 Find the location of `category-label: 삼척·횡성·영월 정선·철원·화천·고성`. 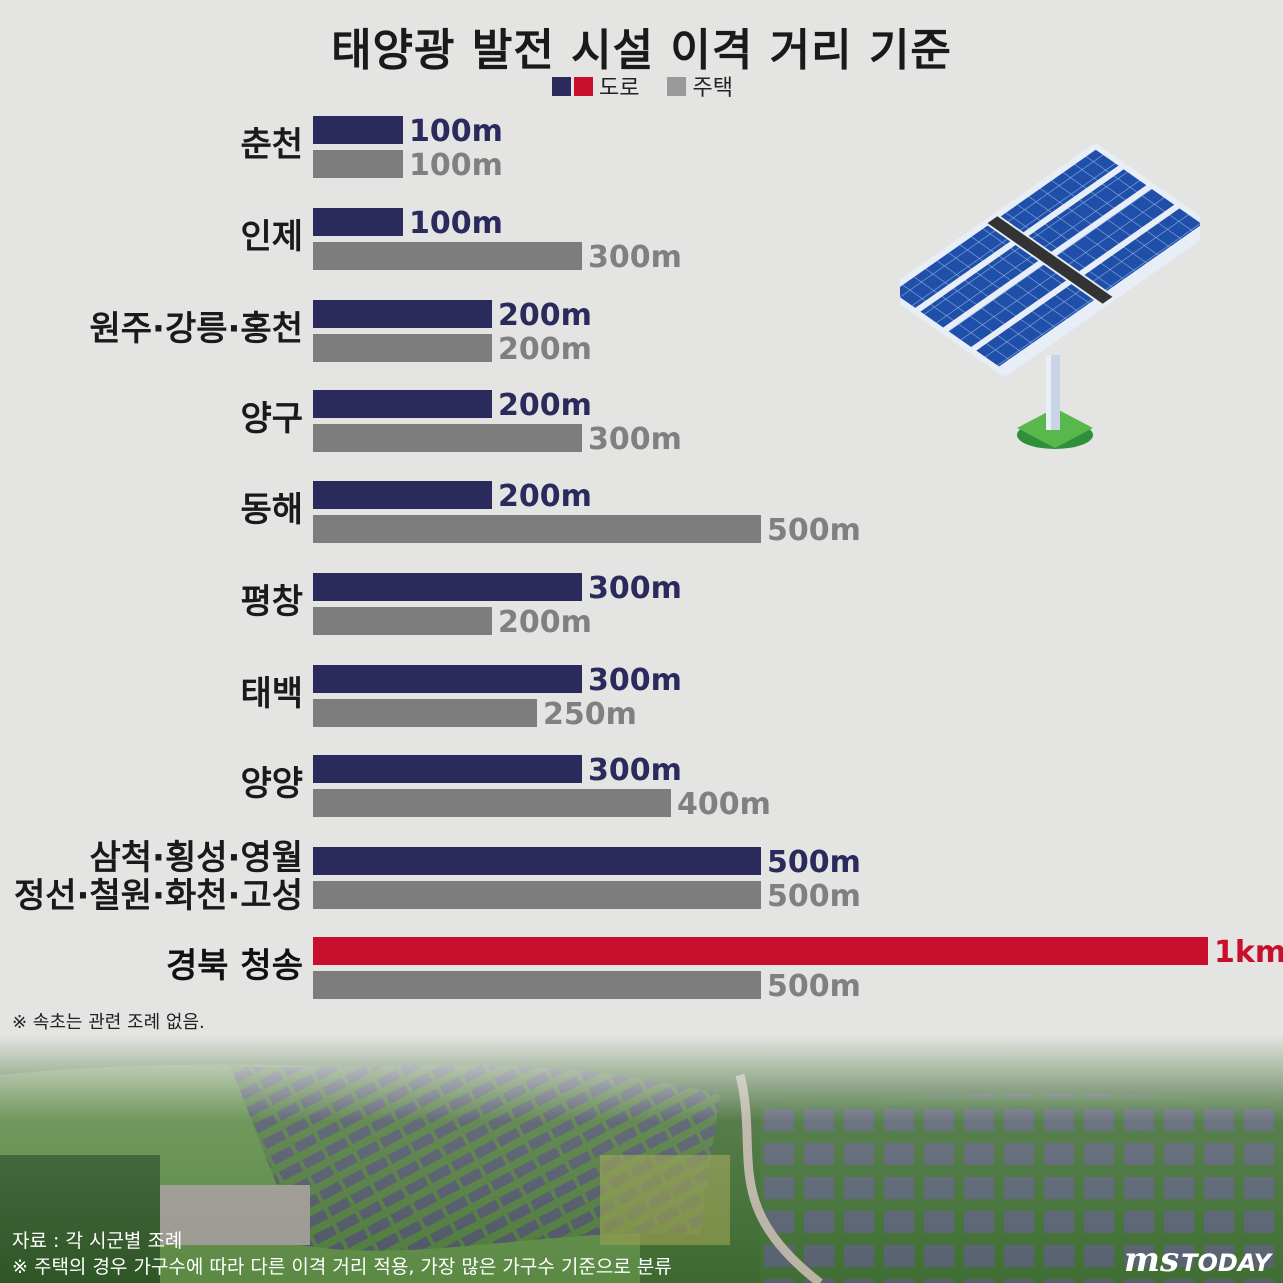

category-label: 삼척·횡성·영월 정선·철원·화천·고성 is located at coordinates (158, 877).